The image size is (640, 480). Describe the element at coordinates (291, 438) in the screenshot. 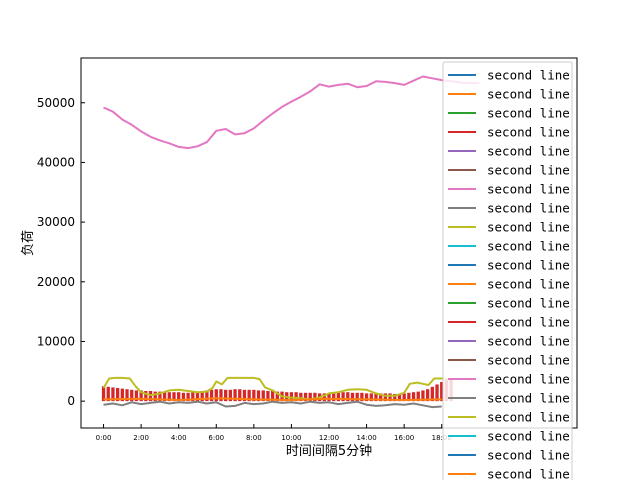

I see `x-tick-label: 10:00` at that location.